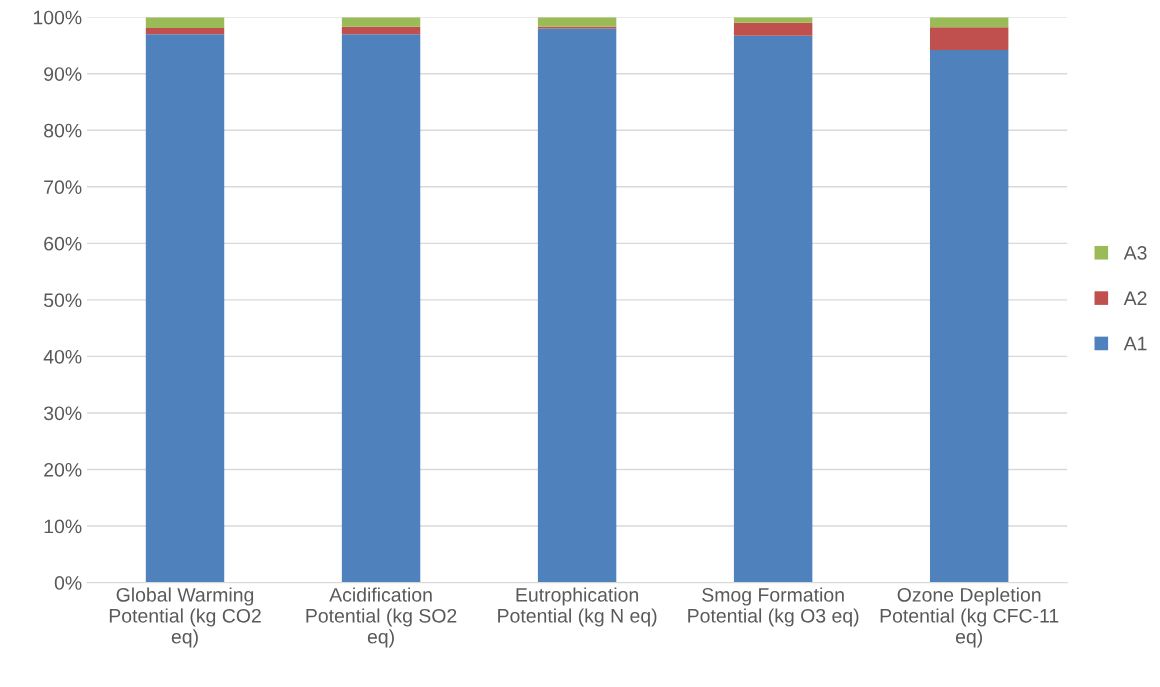 Image resolution: width=1160 pixels, height=687 pixels. What do you see at coordinates (63, 300) in the screenshot?
I see `y-tick-label: 50%` at bounding box center [63, 300].